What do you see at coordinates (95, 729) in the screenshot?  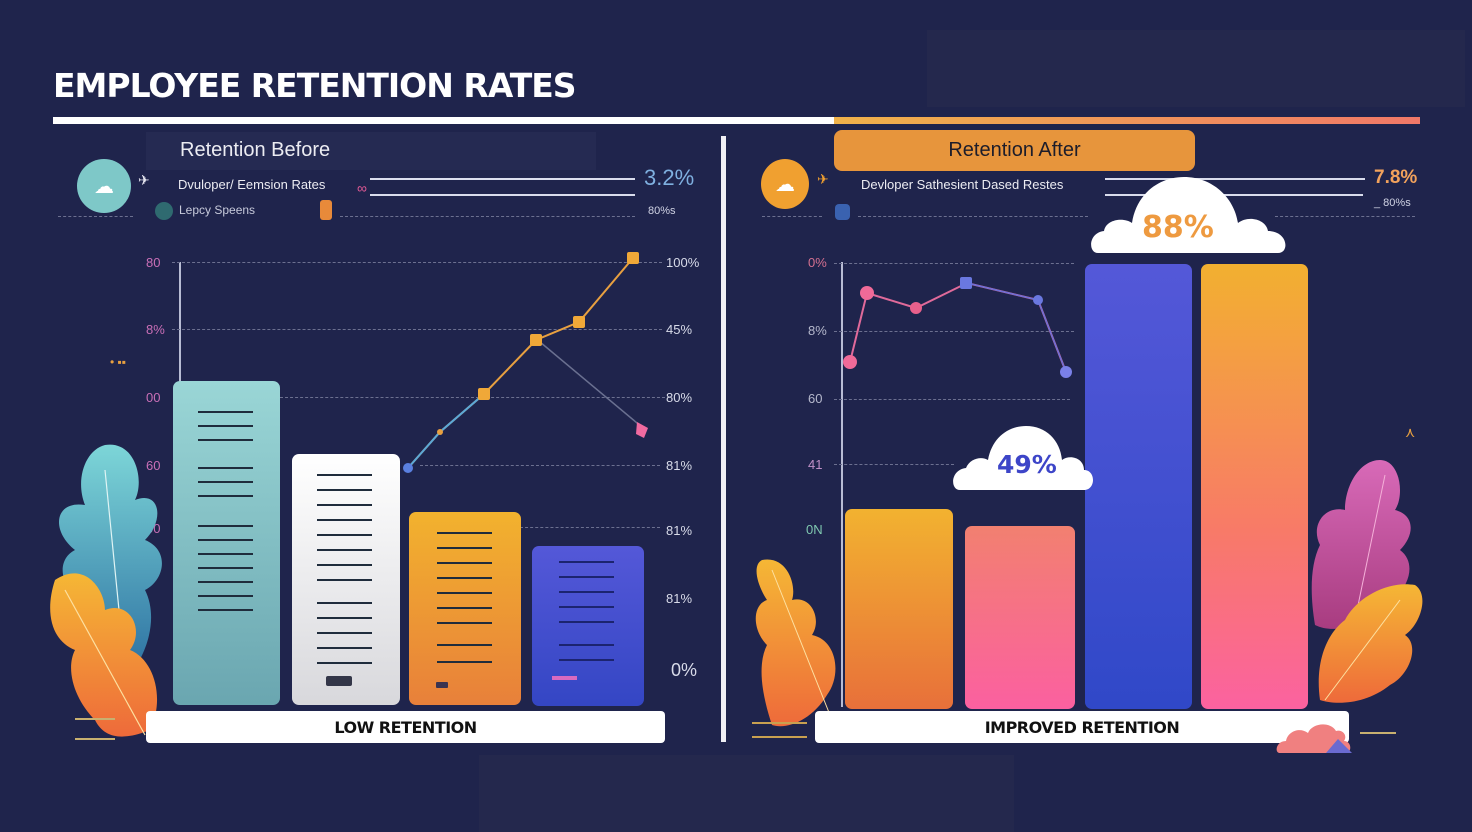 I see `book-stack-decoration` at bounding box center [95, 729].